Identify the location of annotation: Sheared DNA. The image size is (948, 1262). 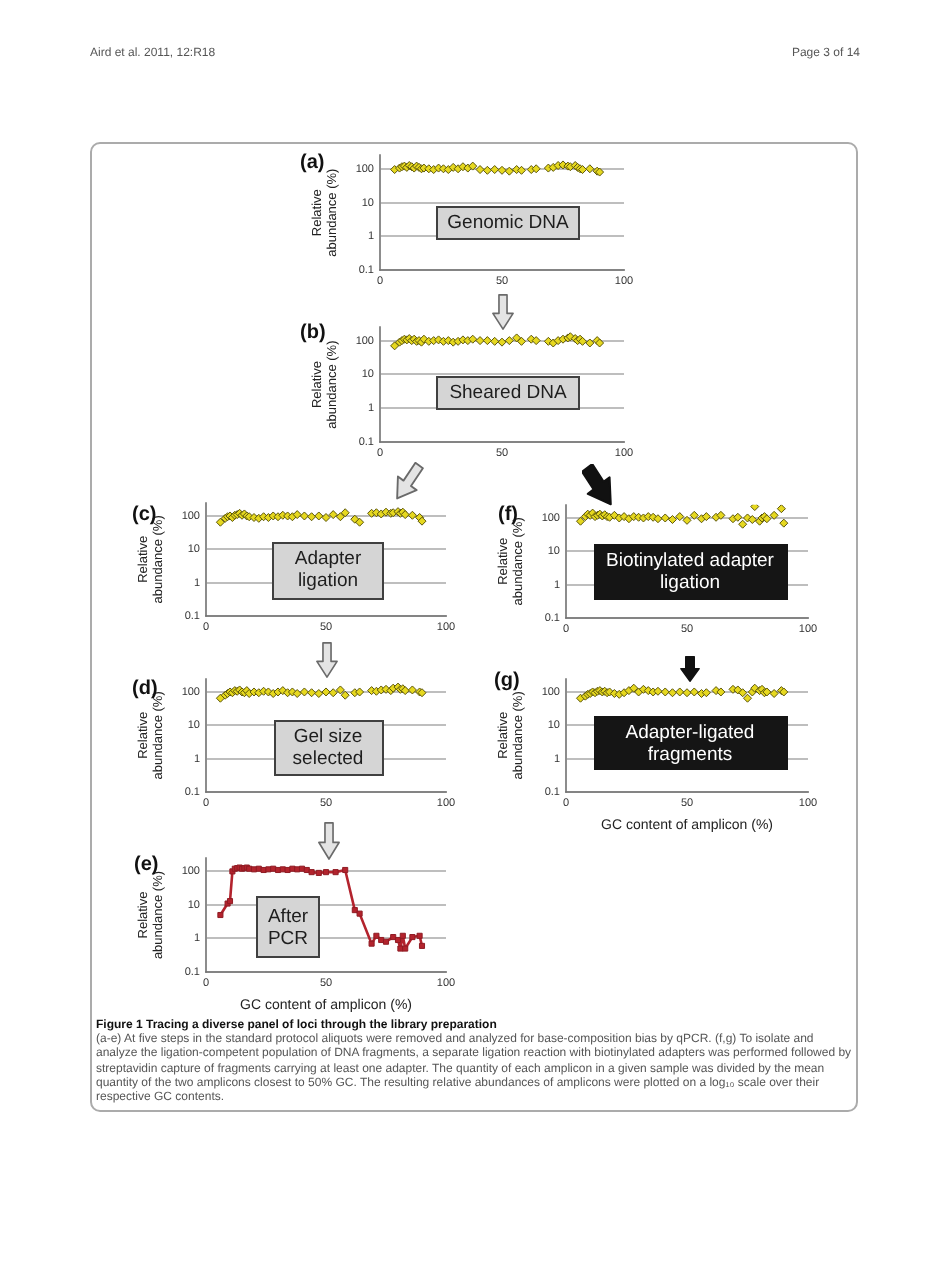
(508, 393).